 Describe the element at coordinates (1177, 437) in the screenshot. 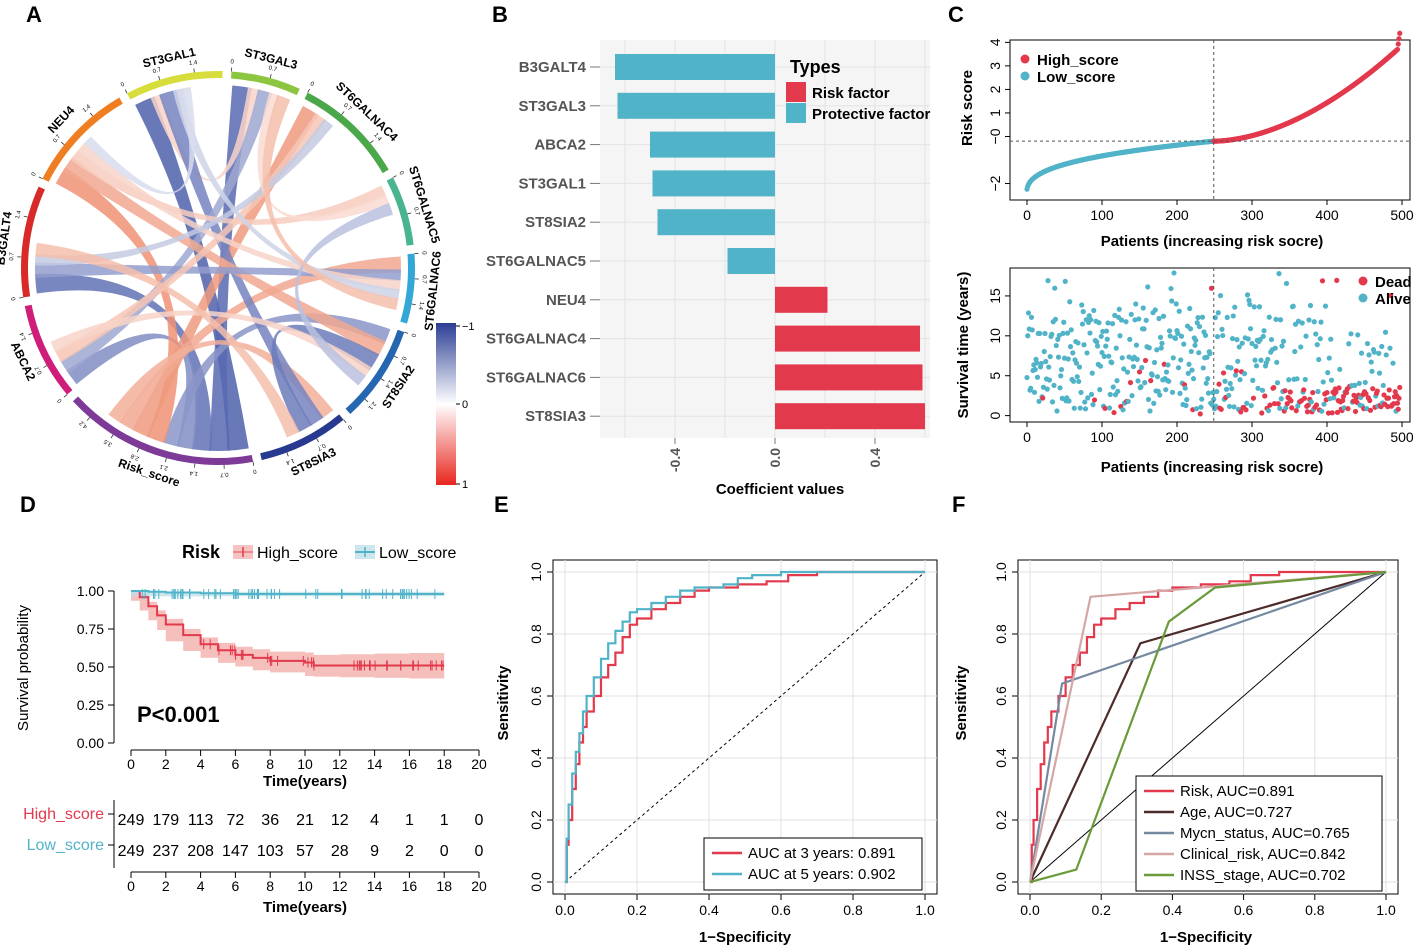

I see `x-tick-label: 200` at that location.